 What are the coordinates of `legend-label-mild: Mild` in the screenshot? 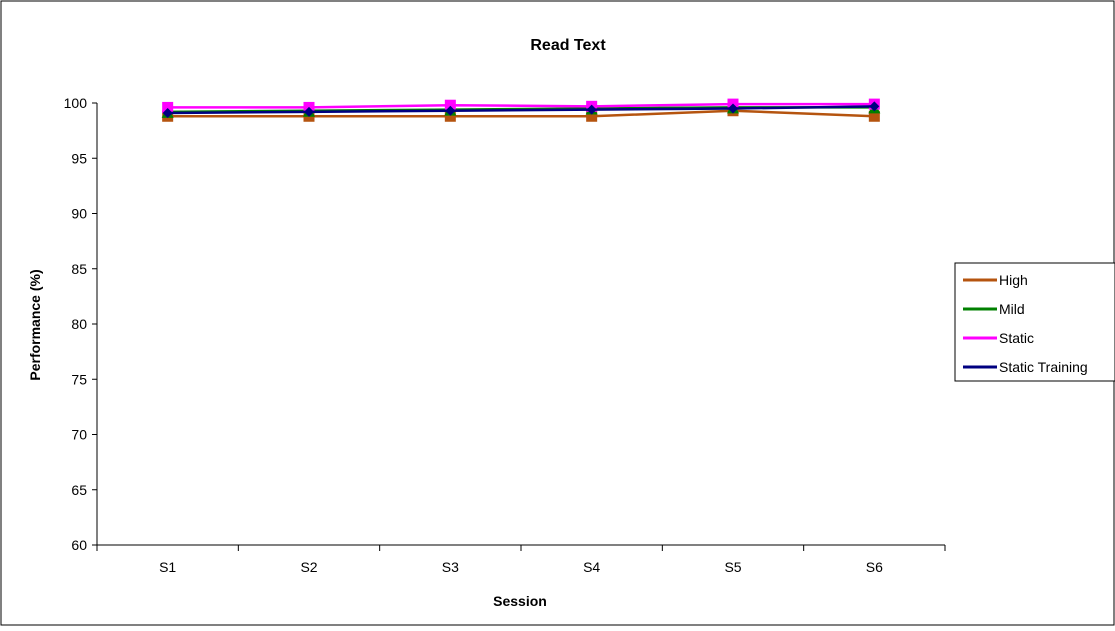 It's located at (1012, 309).